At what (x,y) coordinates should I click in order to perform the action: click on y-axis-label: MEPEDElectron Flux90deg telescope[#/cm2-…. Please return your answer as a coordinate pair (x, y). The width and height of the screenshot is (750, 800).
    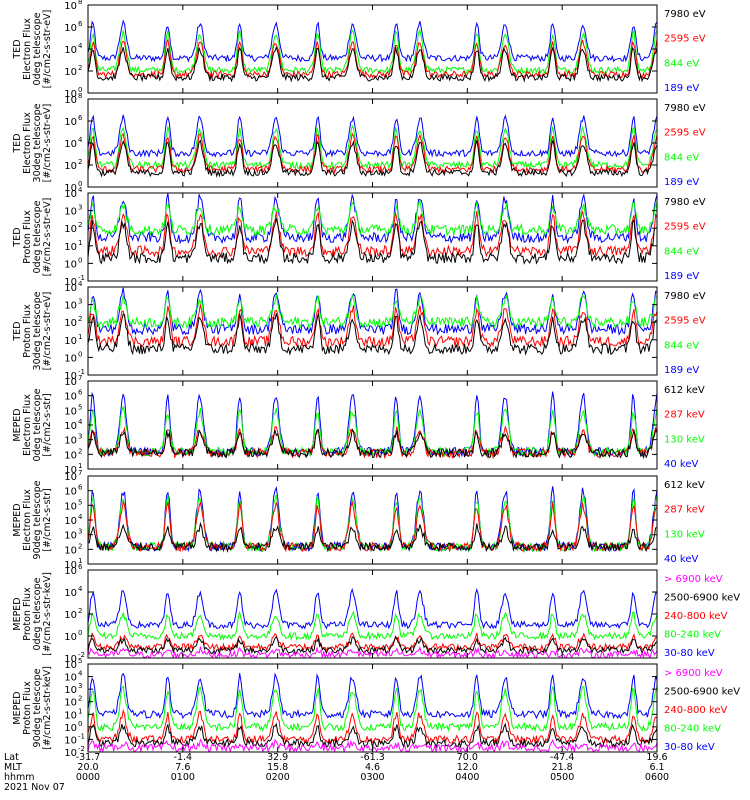
    Looking at the image, I should click on (32, 519).